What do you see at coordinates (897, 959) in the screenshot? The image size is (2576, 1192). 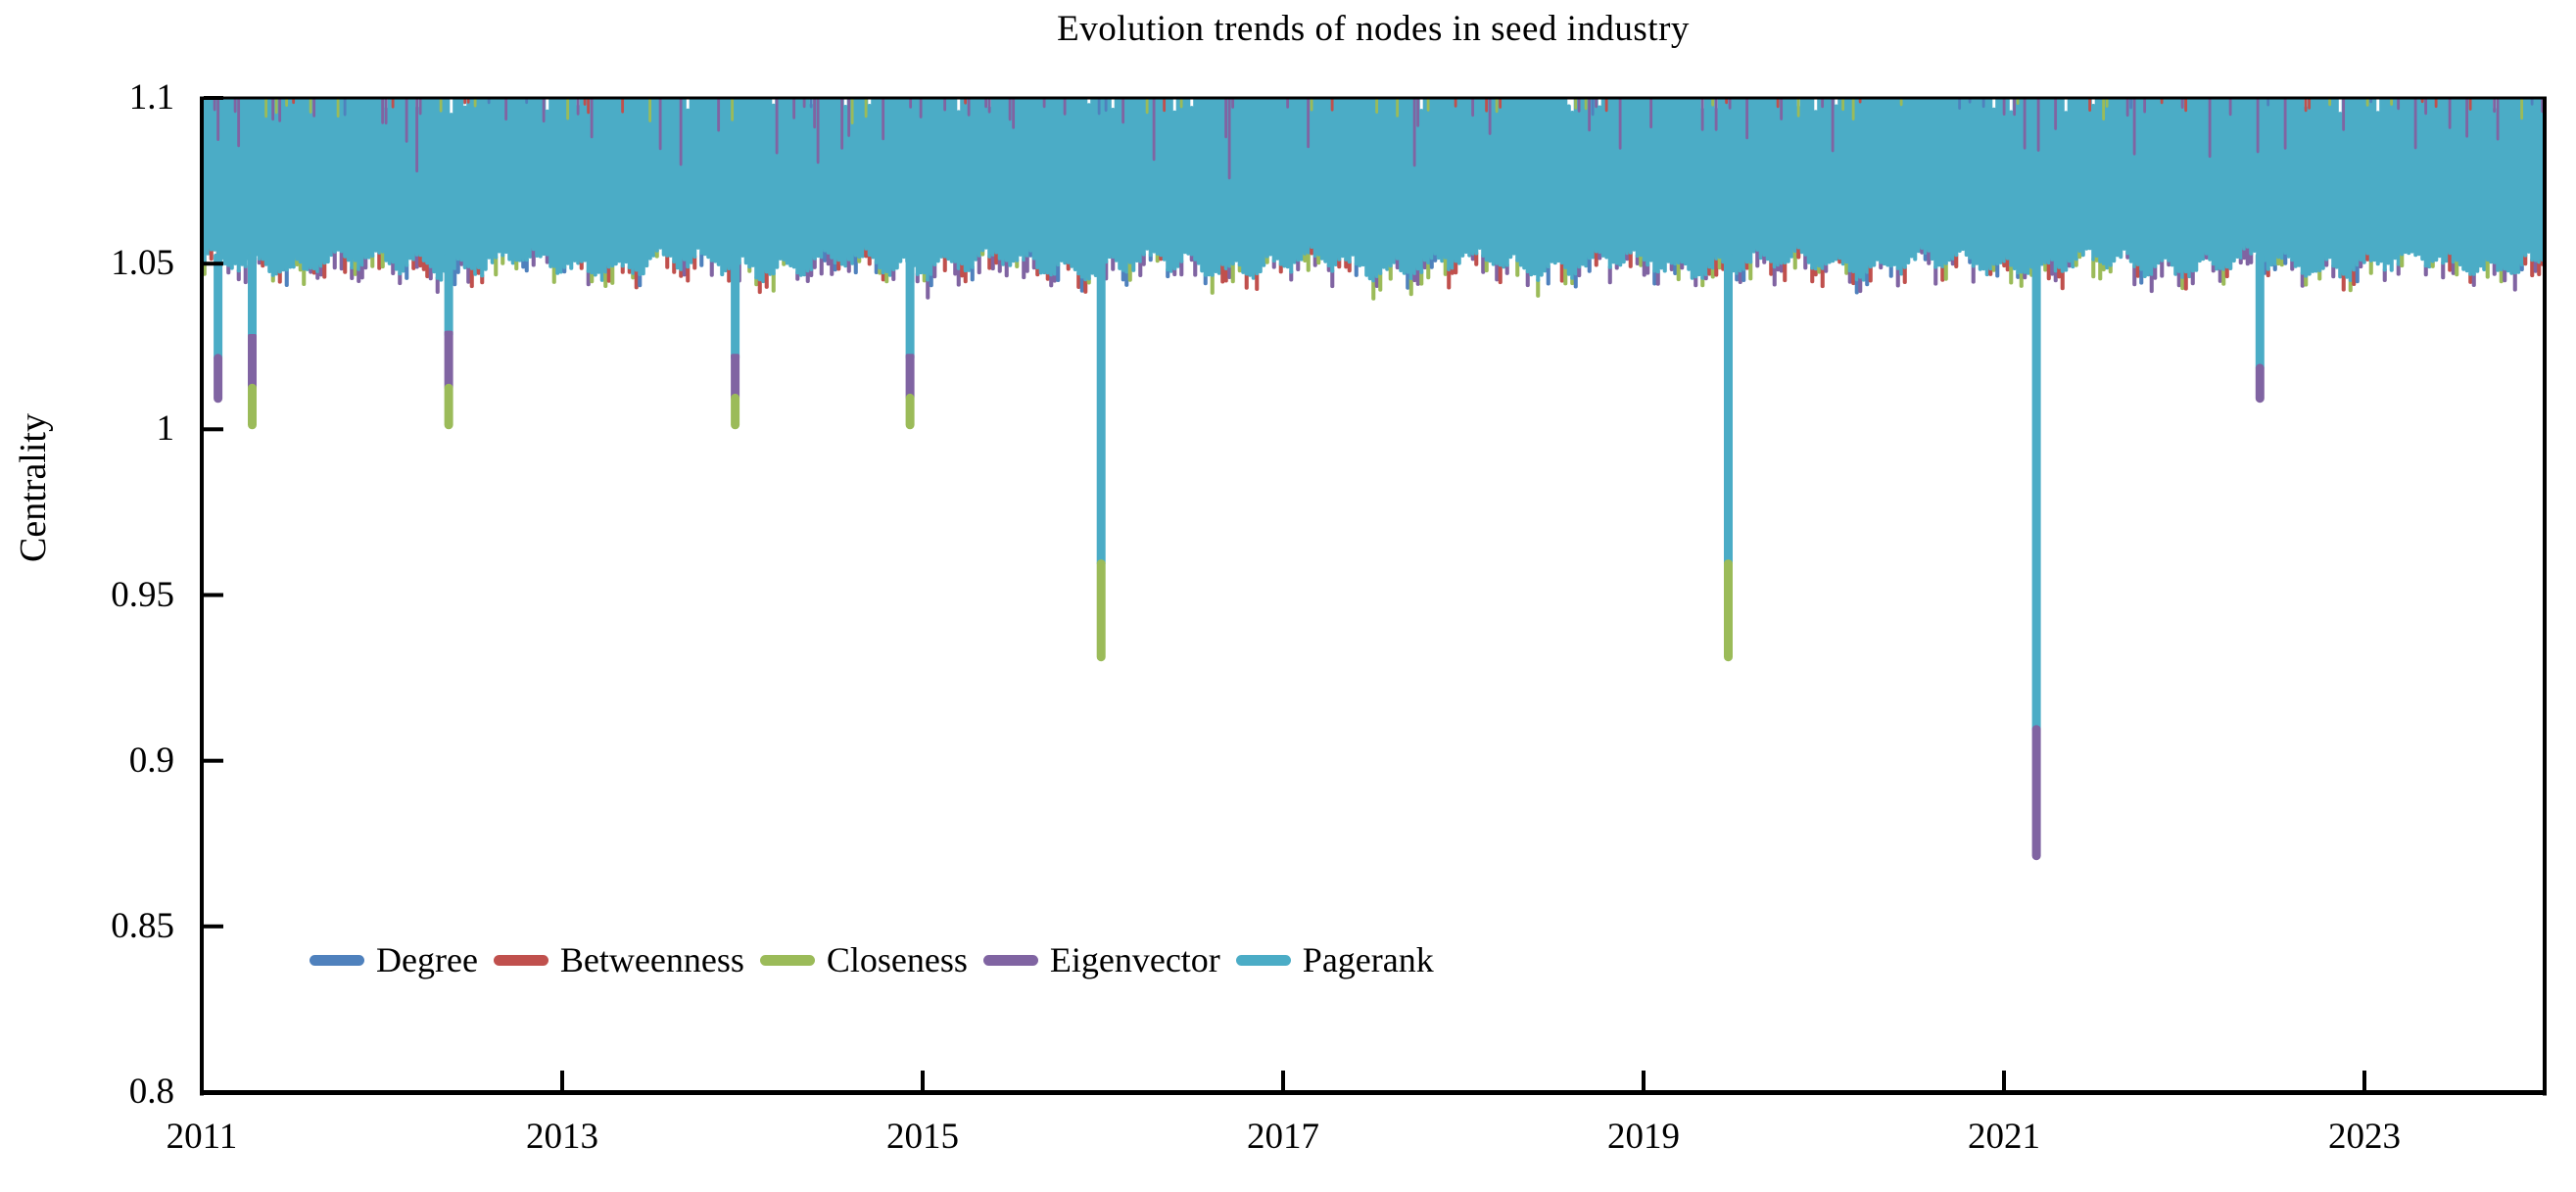 I see `legend-label: Closeness` at bounding box center [897, 959].